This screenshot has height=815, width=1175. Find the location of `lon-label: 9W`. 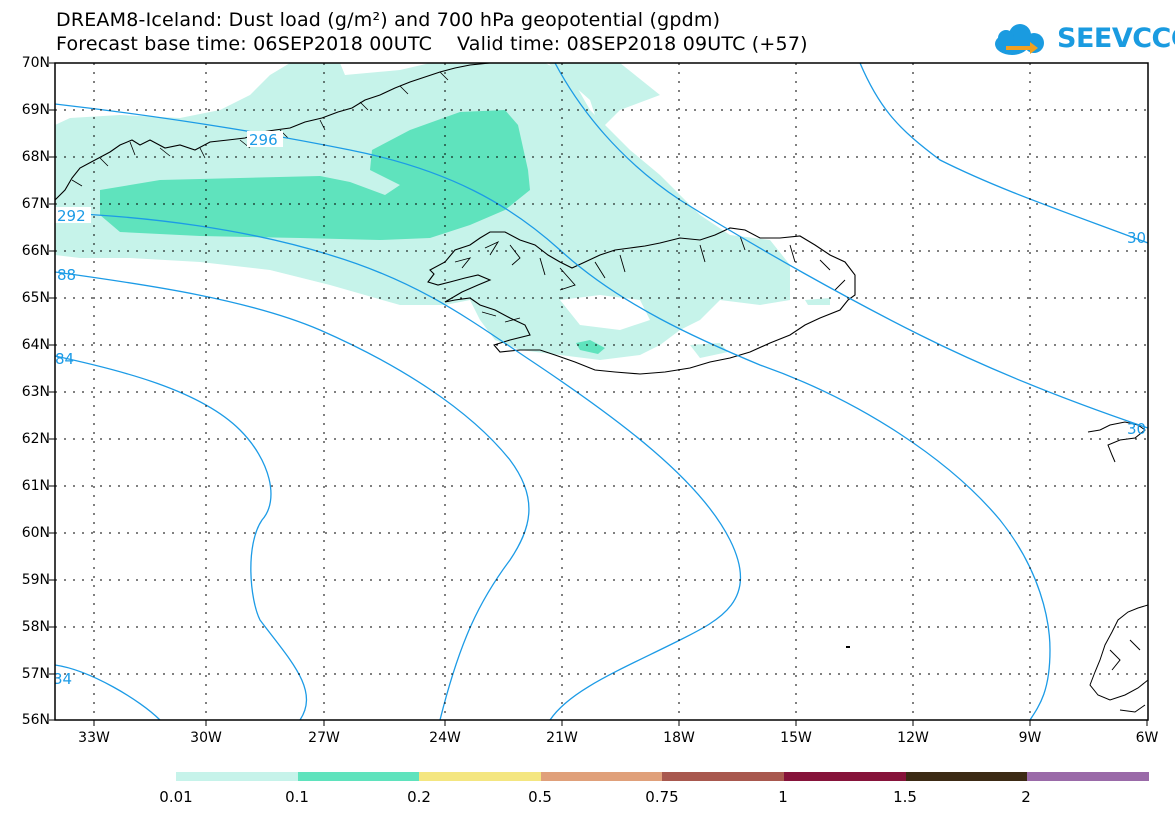

lon-label: 9W is located at coordinates (1030, 738).